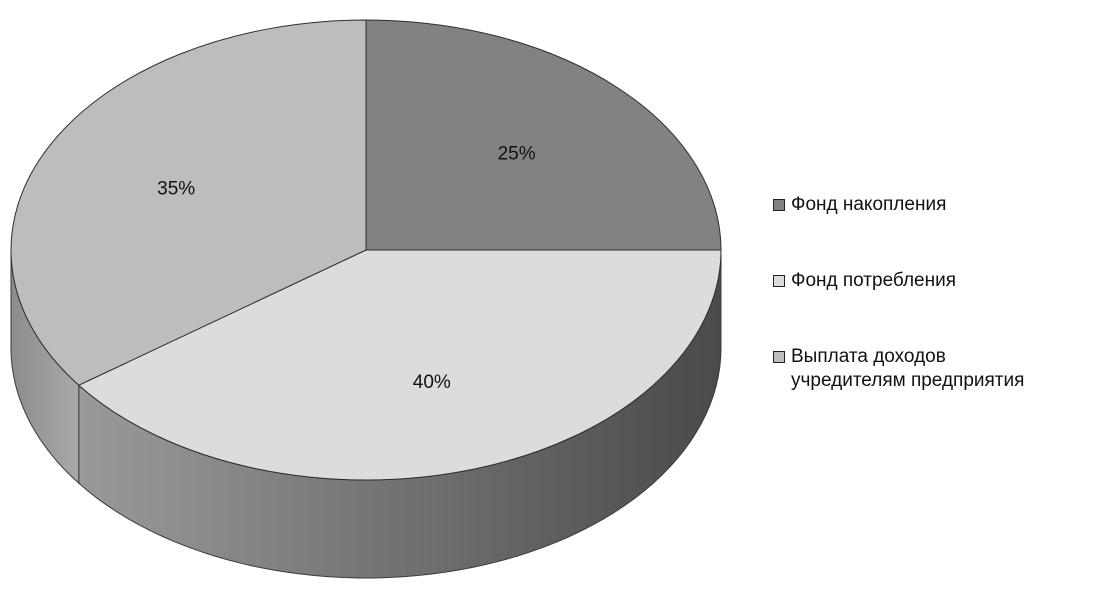 This screenshot has width=1105, height=596. I want to click on data-label-0: 25%, so click(517, 153).